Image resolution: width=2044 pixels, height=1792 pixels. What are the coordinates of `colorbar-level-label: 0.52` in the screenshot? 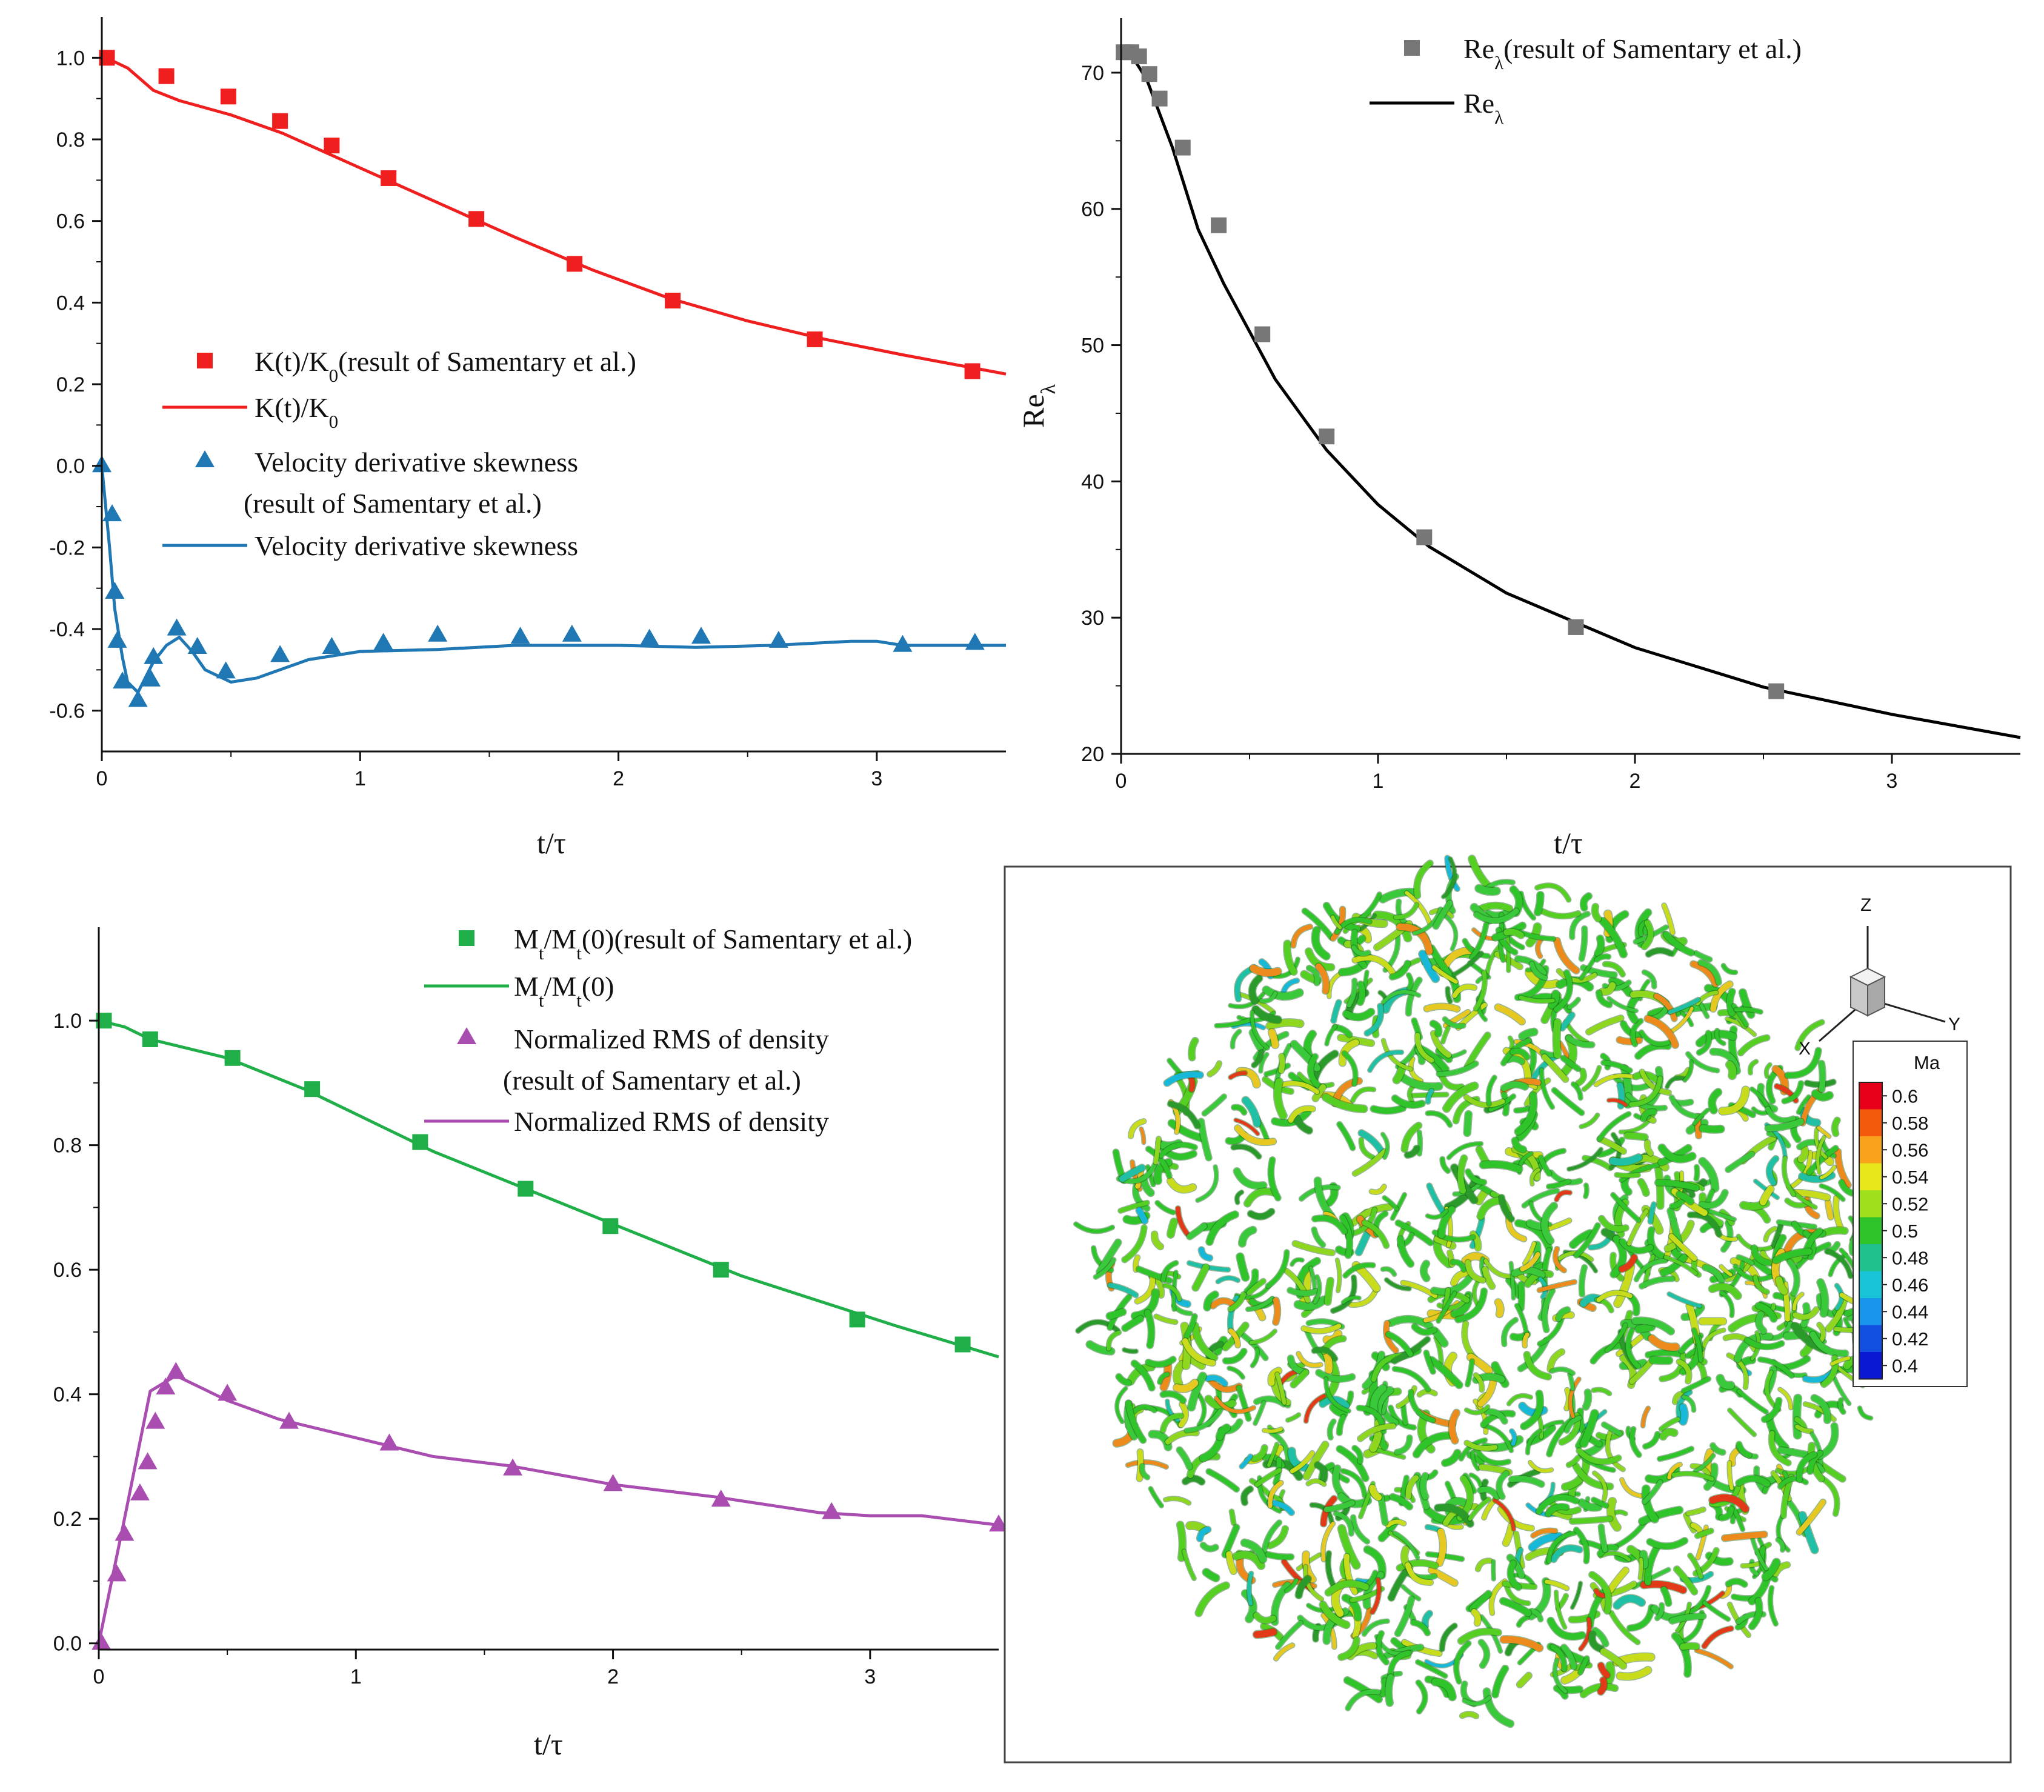 It's located at (1910, 1204).